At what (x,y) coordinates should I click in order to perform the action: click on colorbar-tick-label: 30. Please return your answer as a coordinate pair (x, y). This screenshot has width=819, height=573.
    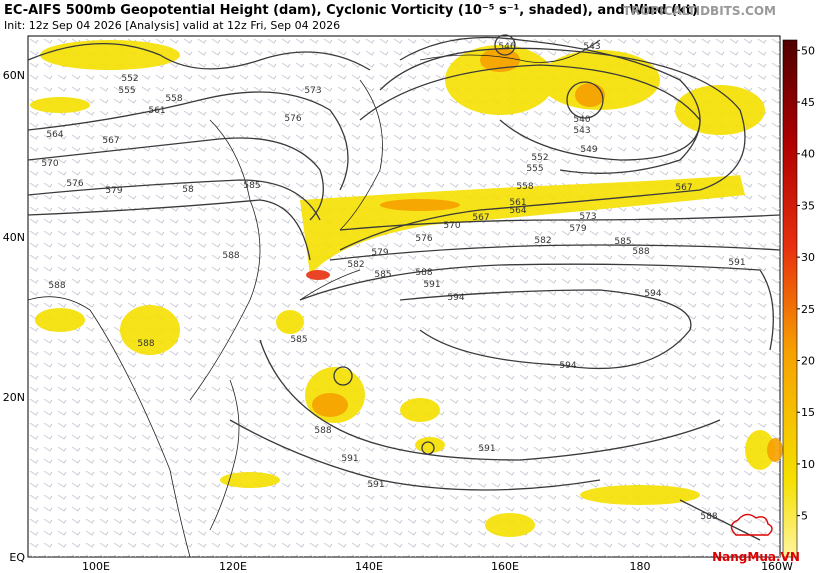
    Looking at the image, I should click on (808, 257).